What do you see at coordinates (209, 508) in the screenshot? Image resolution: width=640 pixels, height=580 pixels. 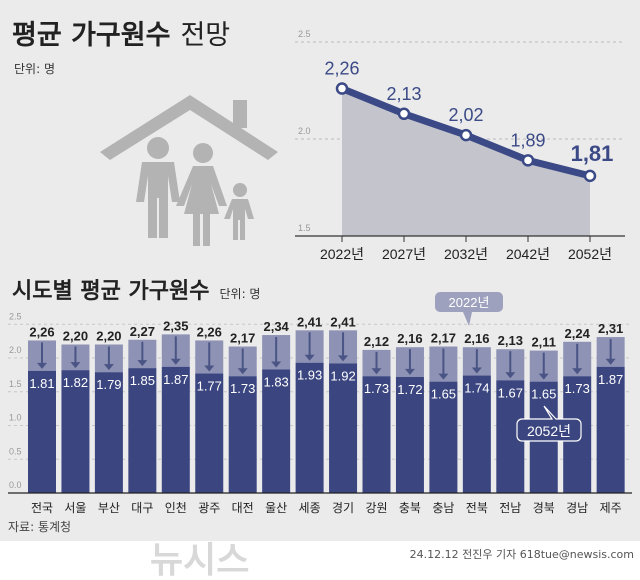 I see `x-tick-label: 광주` at bounding box center [209, 508].